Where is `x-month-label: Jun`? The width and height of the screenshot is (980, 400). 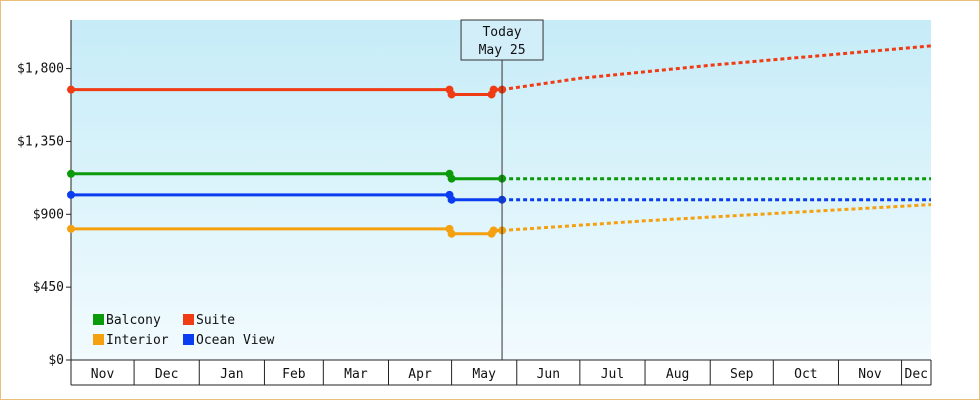
x-month-label: Jun is located at coordinates (548, 374).